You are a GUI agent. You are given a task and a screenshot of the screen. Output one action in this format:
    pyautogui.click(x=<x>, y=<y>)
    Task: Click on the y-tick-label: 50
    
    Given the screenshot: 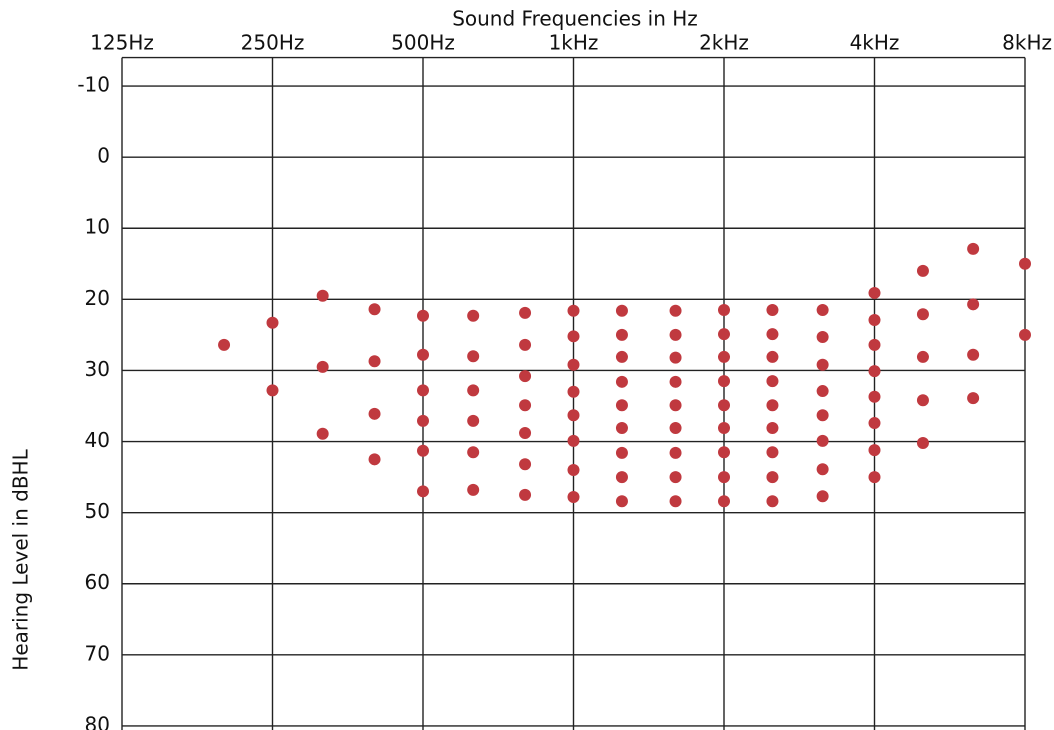 What is the action you would take?
    pyautogui.click(x=97, y=511)
    